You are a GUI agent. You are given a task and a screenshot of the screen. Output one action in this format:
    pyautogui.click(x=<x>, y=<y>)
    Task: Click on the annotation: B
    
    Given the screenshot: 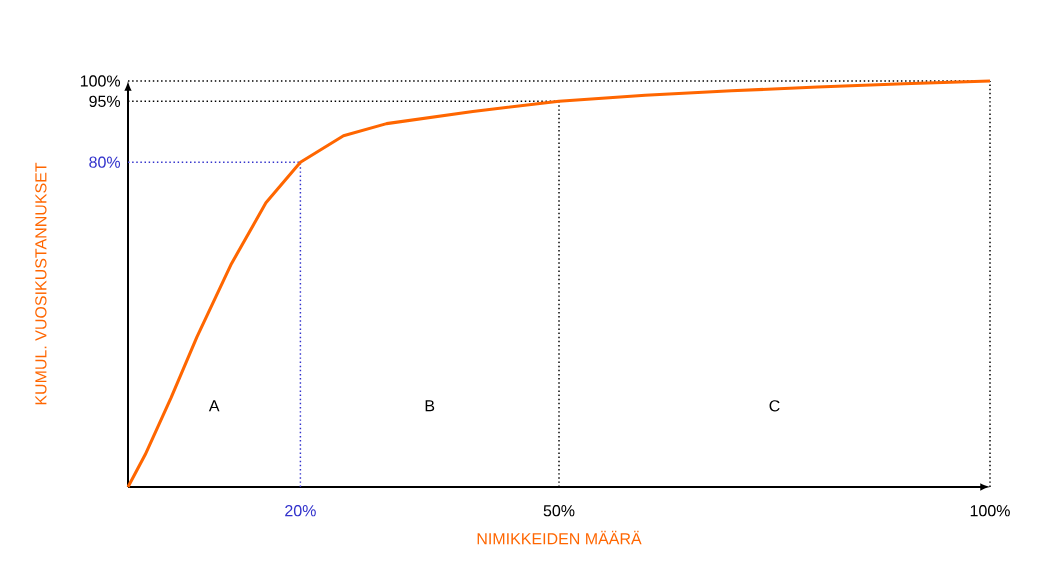 What is the action you would take?
    pyautogui.click(x=430, y=406)
    